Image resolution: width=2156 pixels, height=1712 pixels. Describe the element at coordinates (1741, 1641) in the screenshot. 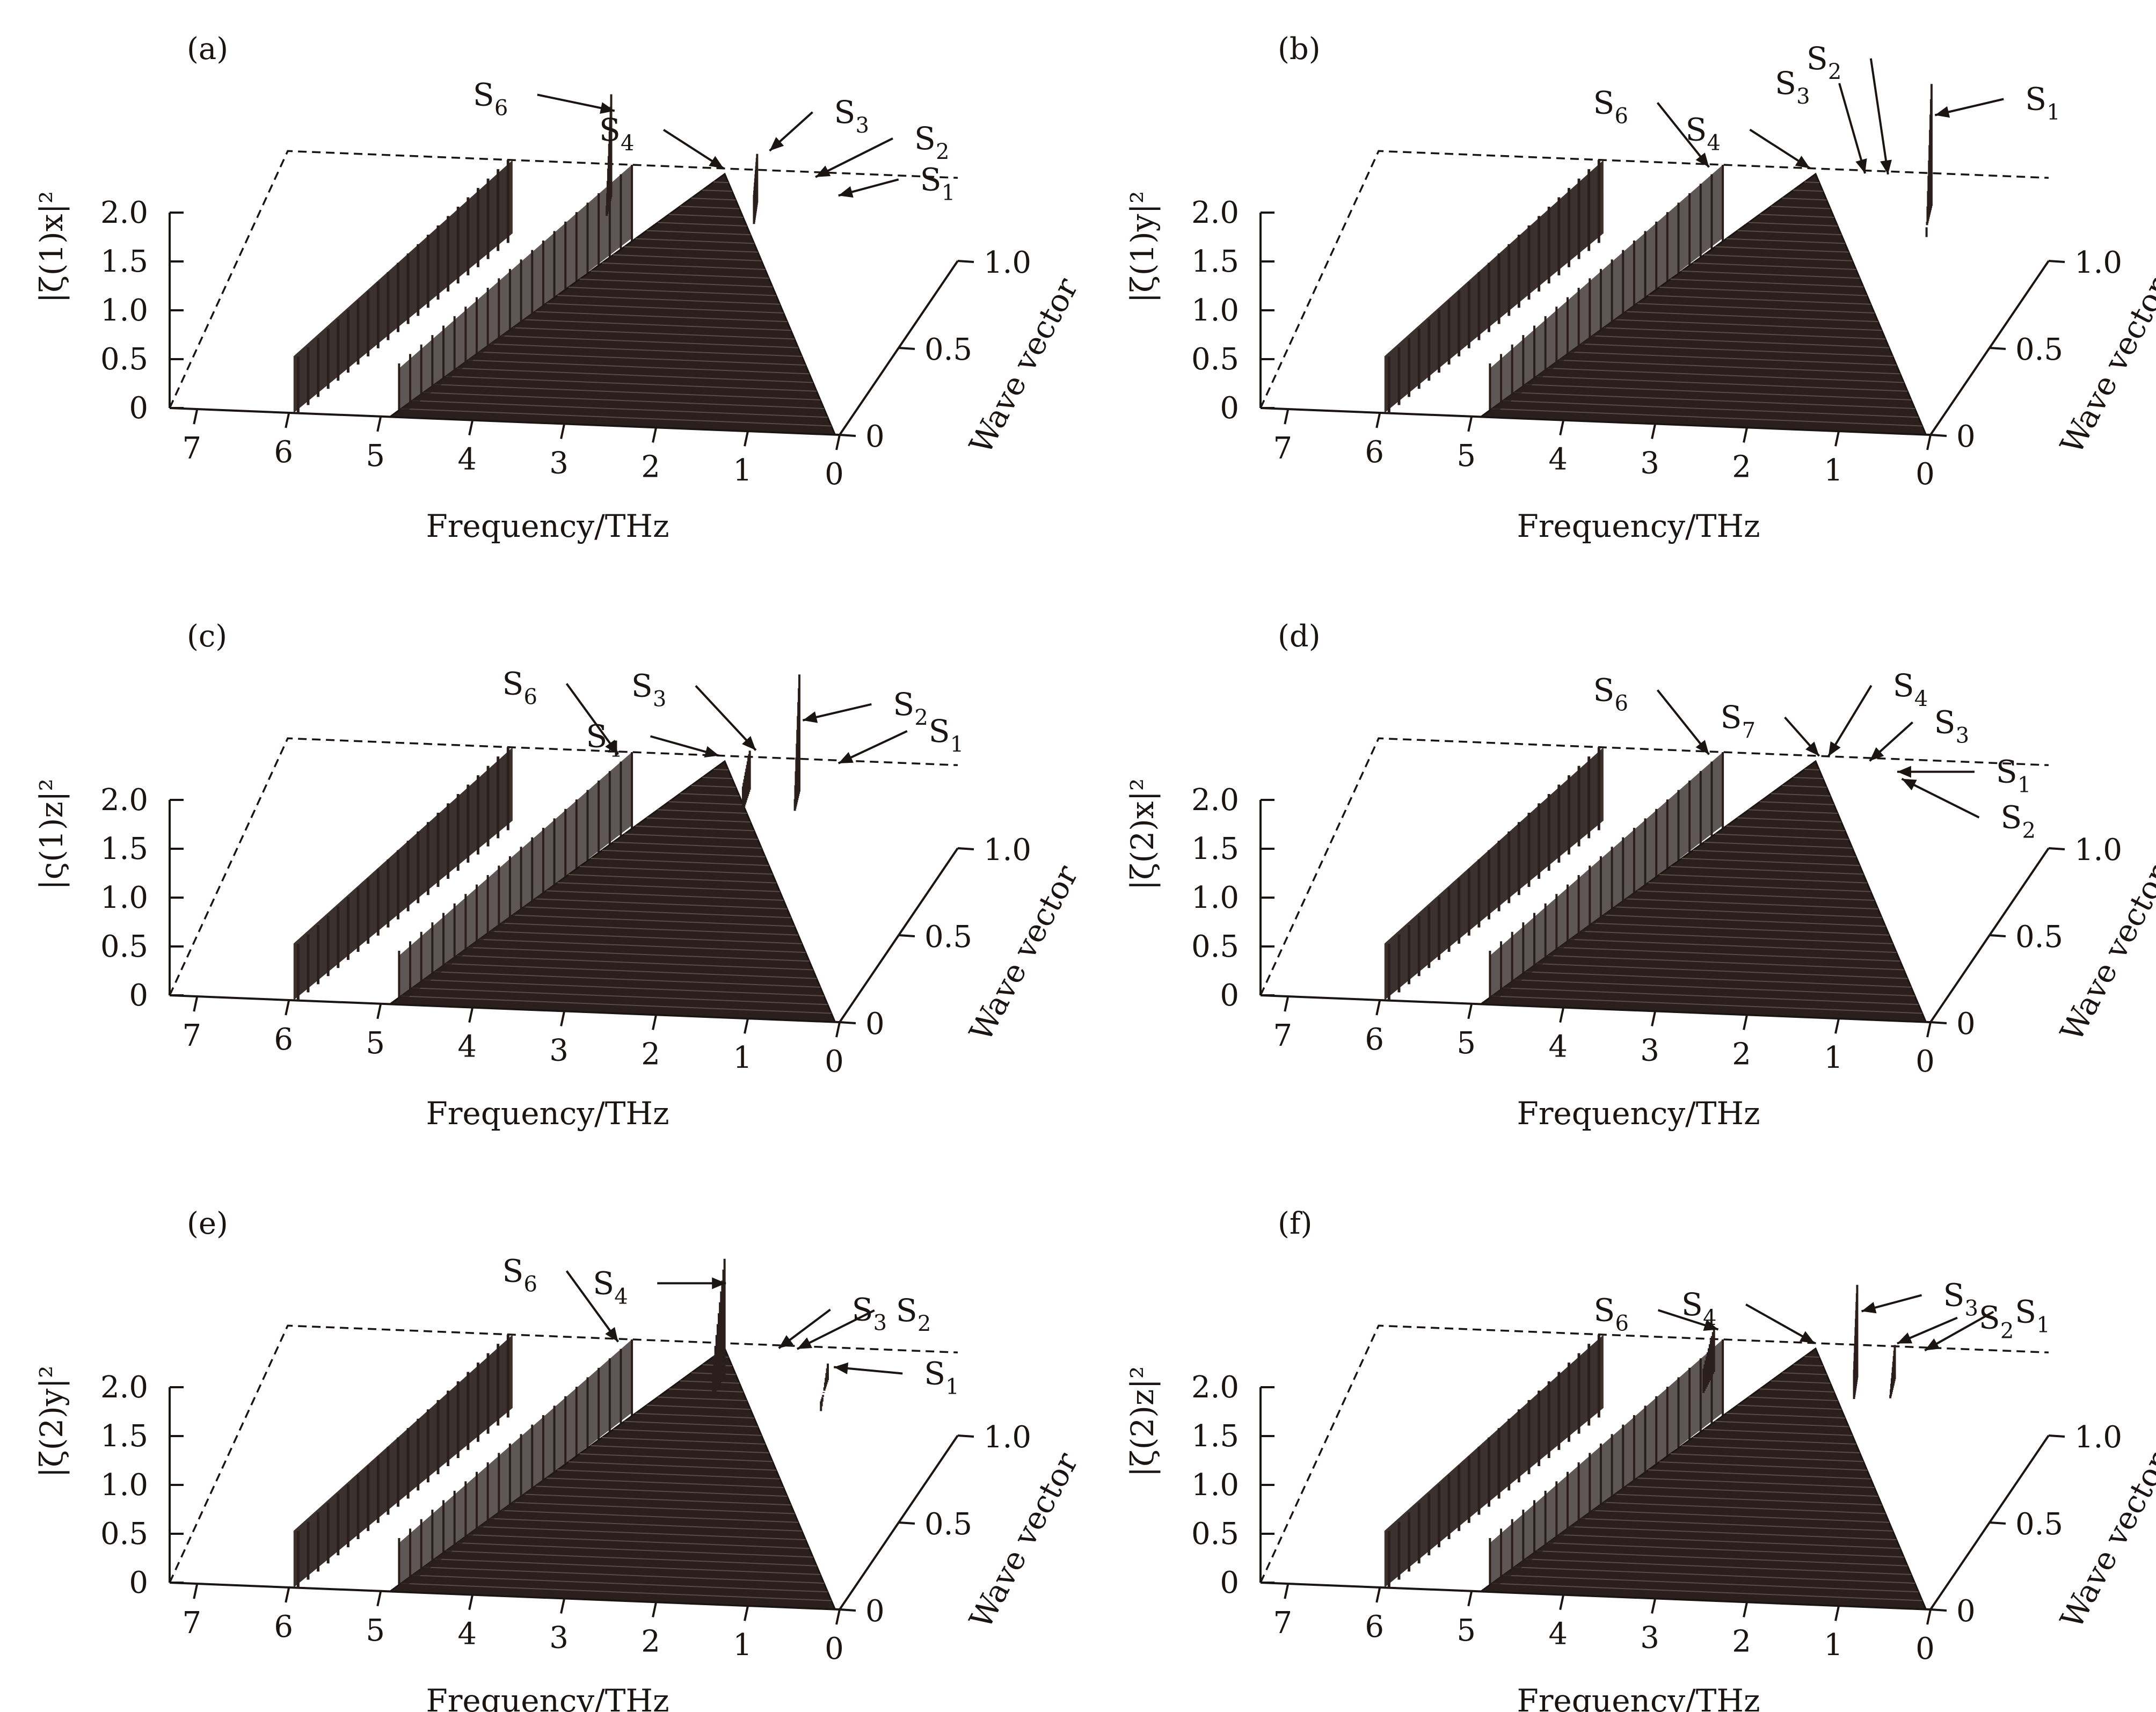

I see `frequency-tick-label: 2` at that location.